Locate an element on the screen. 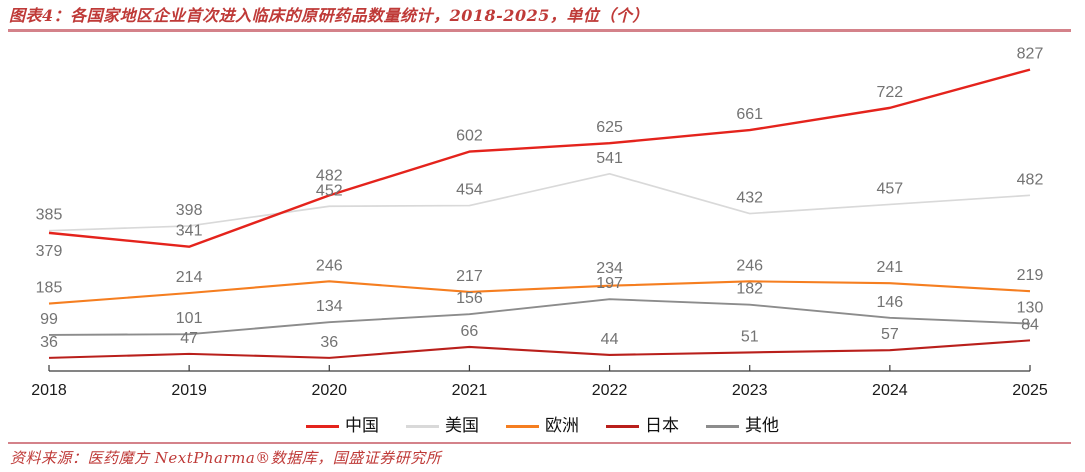  title-divider-rule is located at coordinates (539, 30).